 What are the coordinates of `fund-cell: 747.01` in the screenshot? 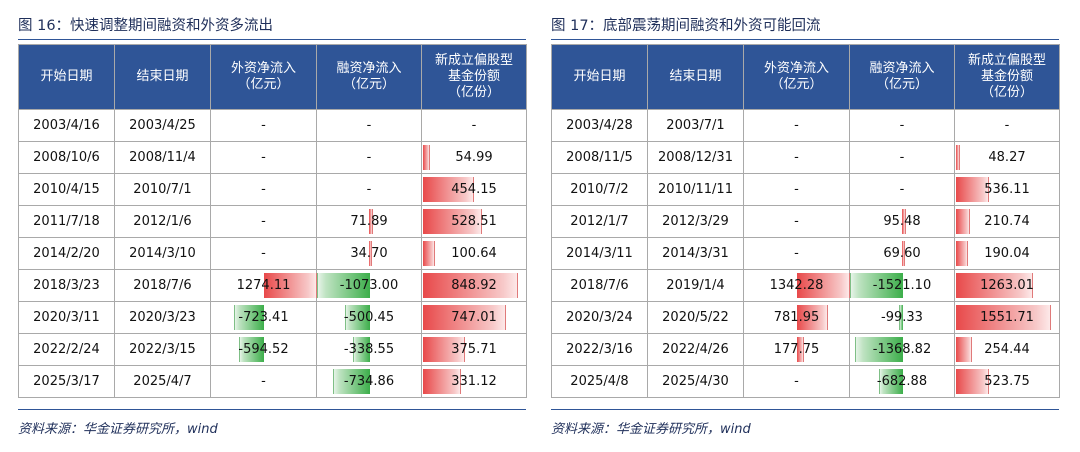 It's located at (474, 317).